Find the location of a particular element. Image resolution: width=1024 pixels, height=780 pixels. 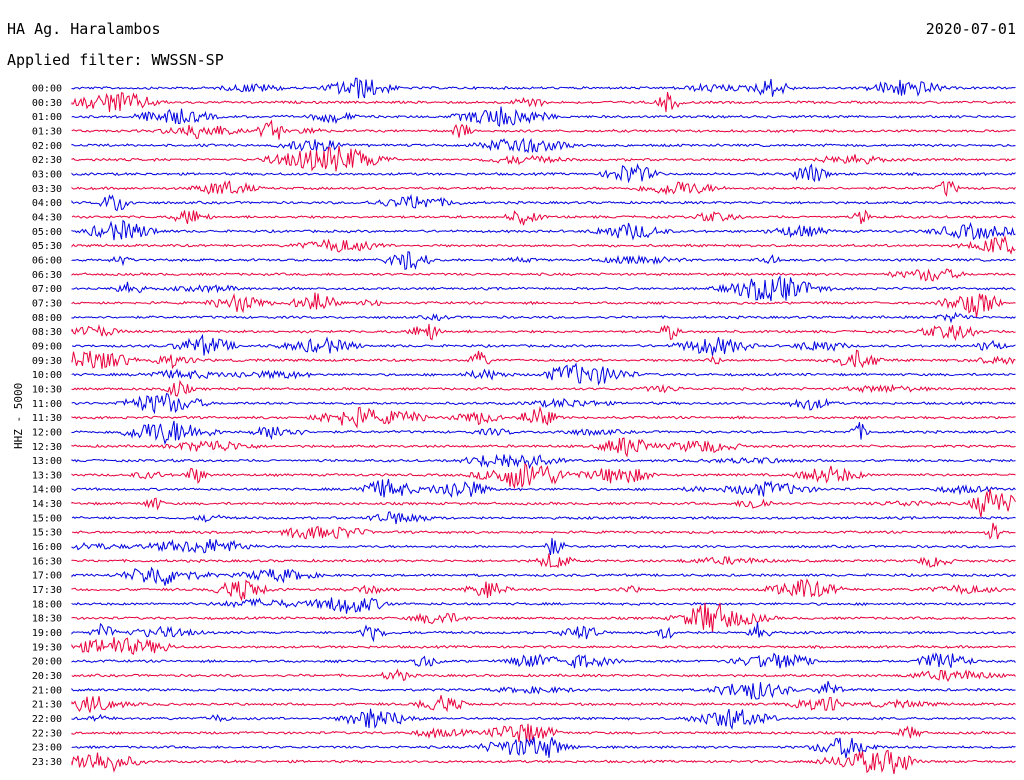

time-label: 06:00 is located at coordinates (47, 260).